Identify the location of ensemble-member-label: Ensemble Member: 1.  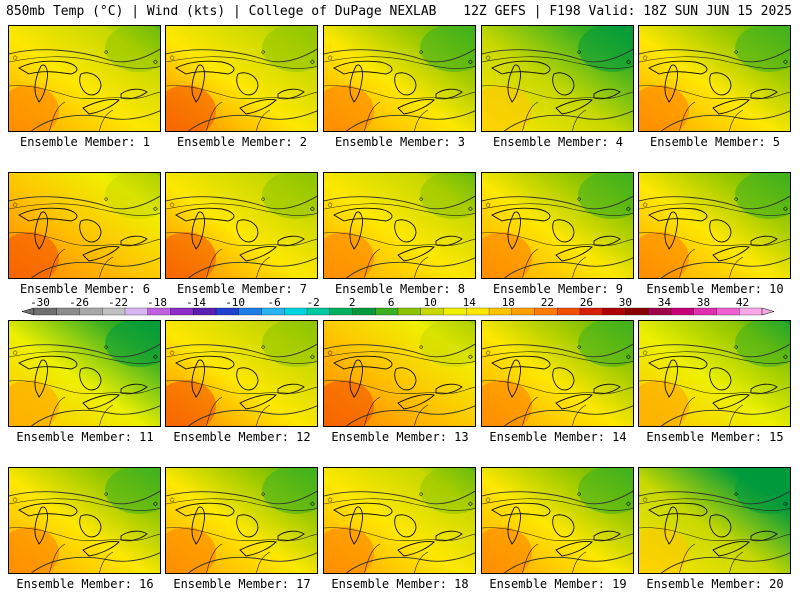
(85, 142).